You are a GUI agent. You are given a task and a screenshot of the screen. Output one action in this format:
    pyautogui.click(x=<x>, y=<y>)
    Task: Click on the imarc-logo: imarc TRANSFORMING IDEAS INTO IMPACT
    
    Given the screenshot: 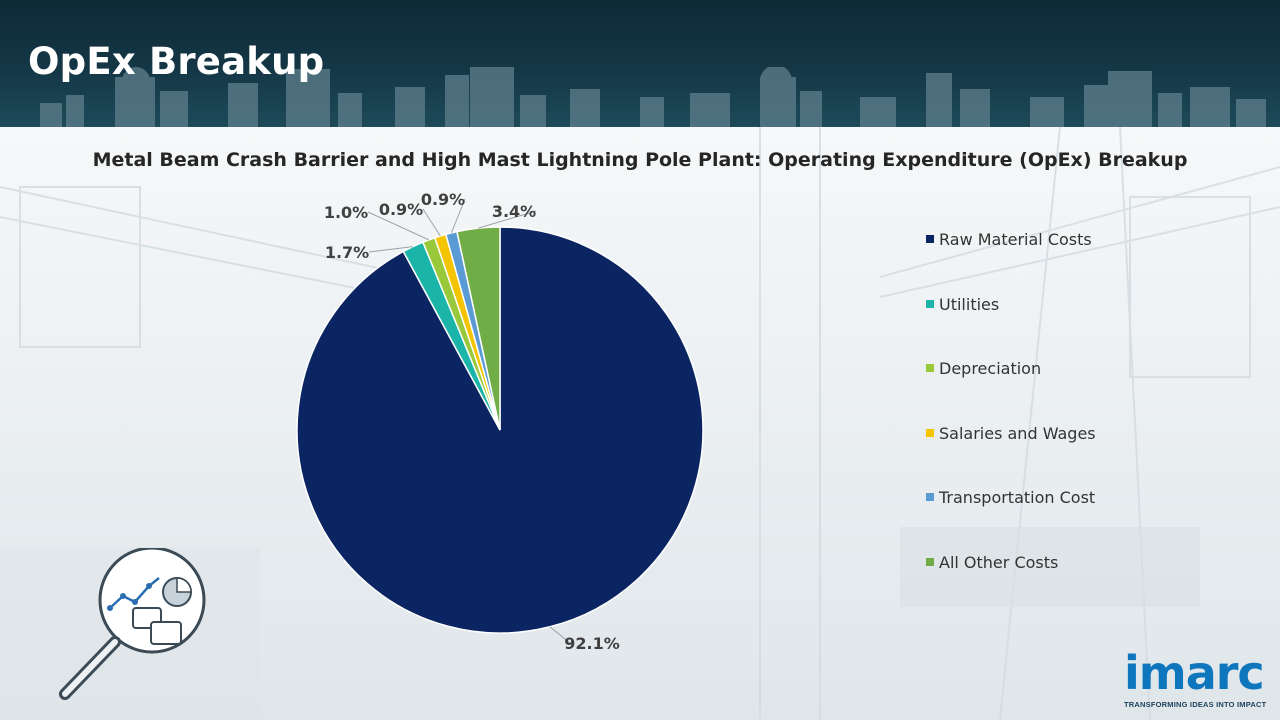 What is the action you would take?
    pyautogui.click(x=1199, y=679)
    